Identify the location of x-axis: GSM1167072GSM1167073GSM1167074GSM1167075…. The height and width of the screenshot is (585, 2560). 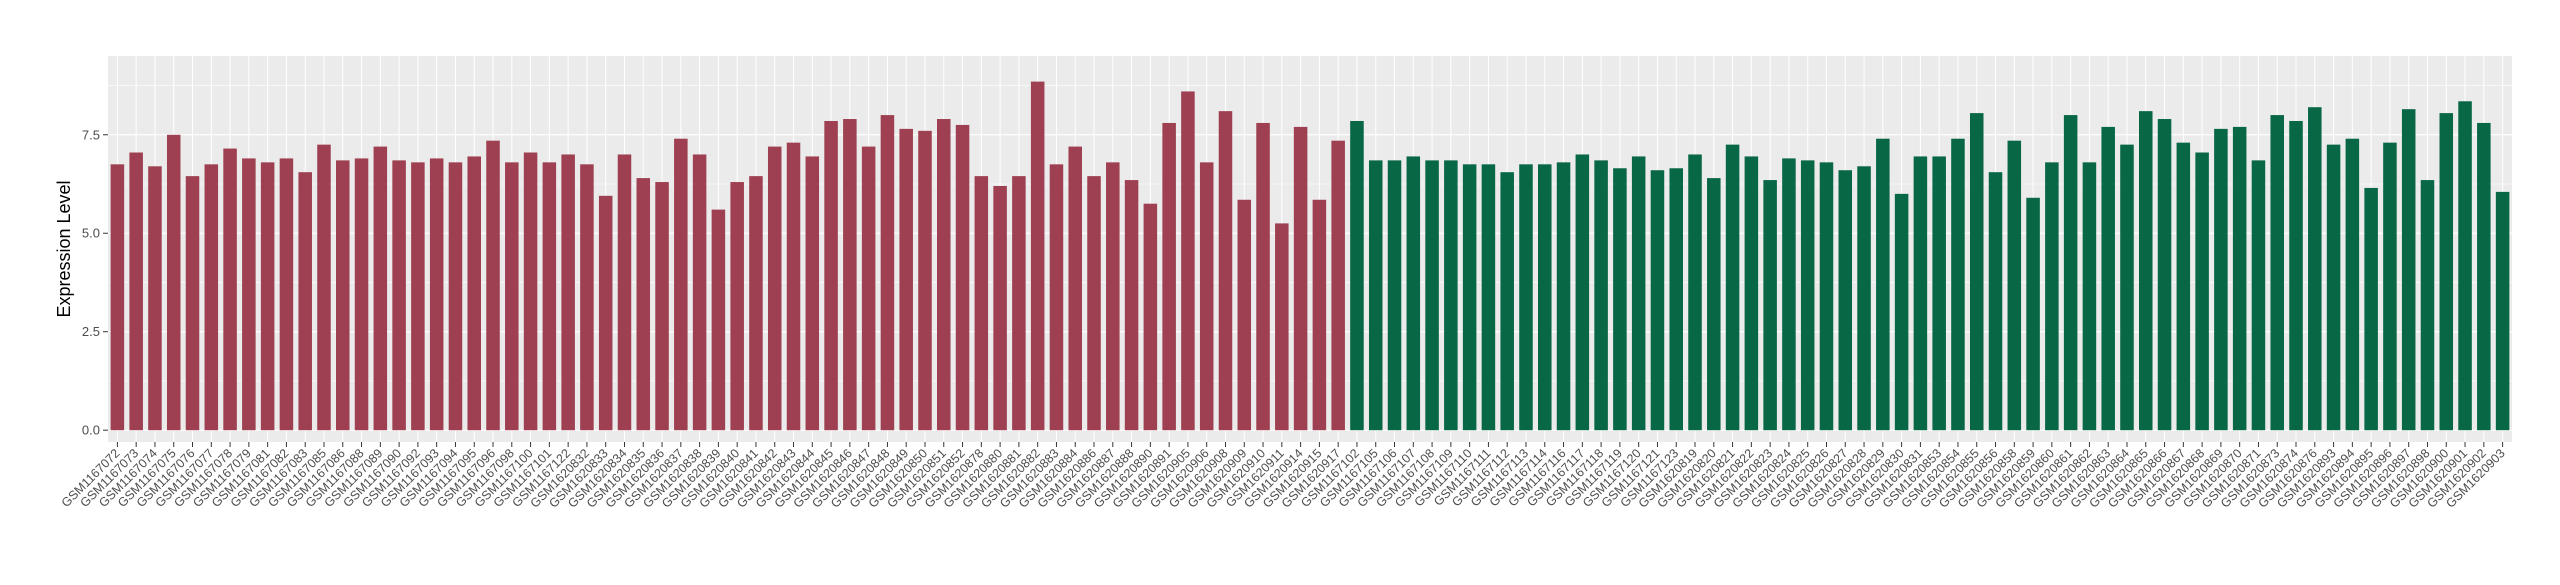
(1283, 476).